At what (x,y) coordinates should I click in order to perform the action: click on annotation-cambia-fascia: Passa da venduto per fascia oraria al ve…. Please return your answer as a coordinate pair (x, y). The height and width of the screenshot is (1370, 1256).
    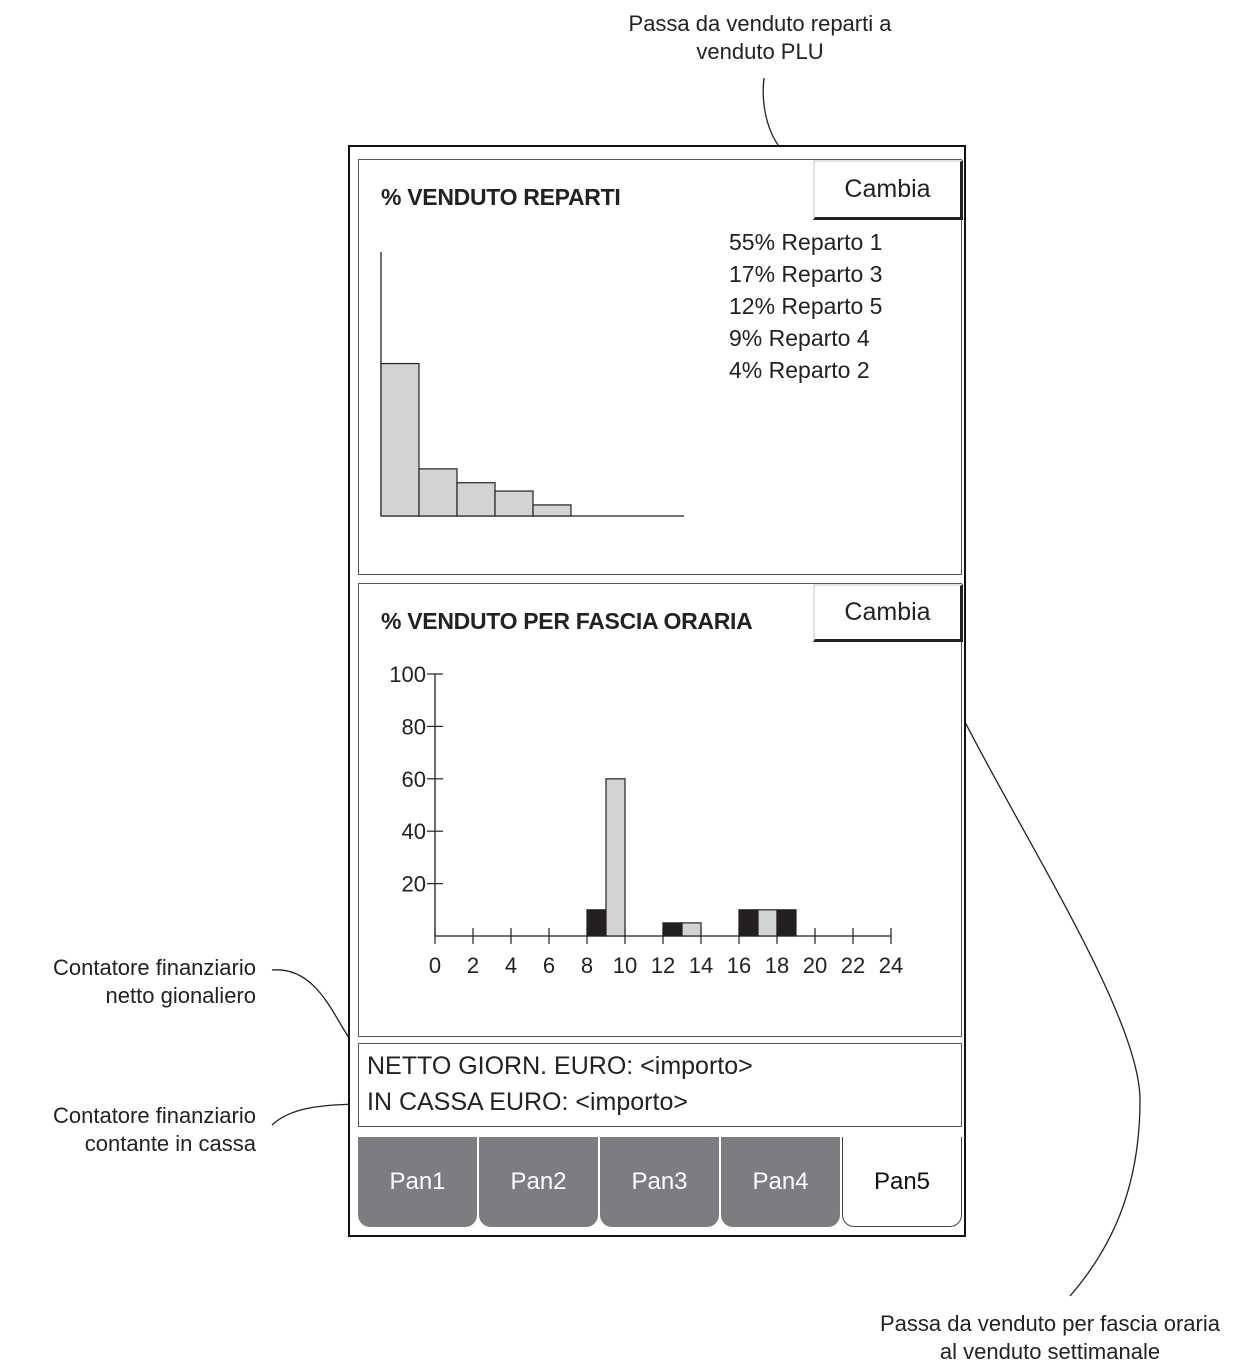
    Looking at the image, I should click on (1050, 1338).